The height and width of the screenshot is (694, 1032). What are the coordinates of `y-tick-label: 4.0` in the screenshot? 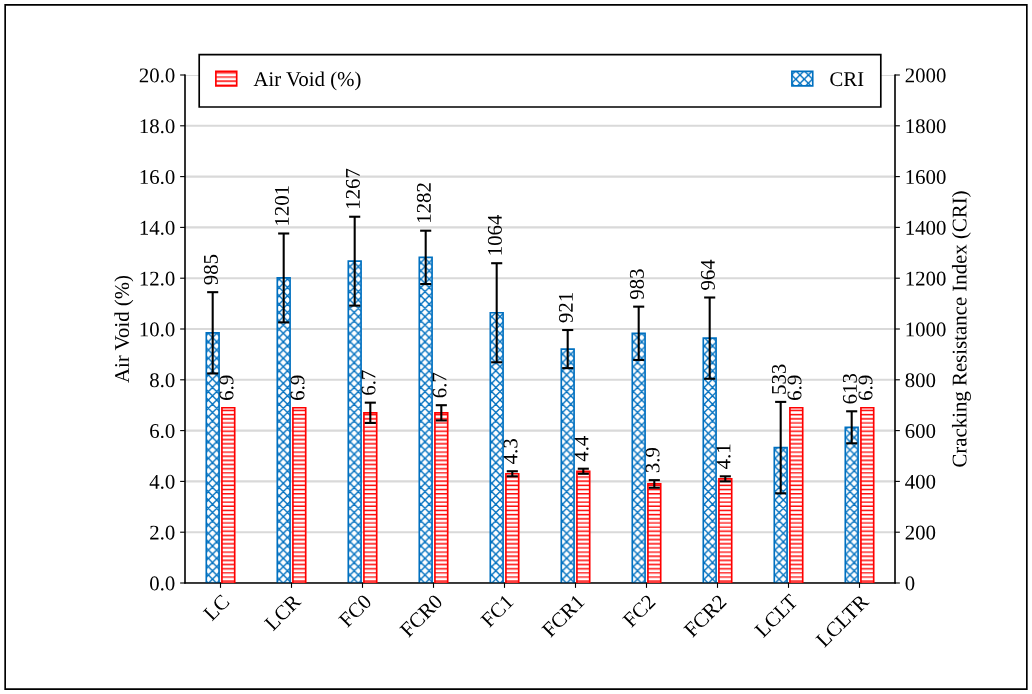 It's located at (162, 481).